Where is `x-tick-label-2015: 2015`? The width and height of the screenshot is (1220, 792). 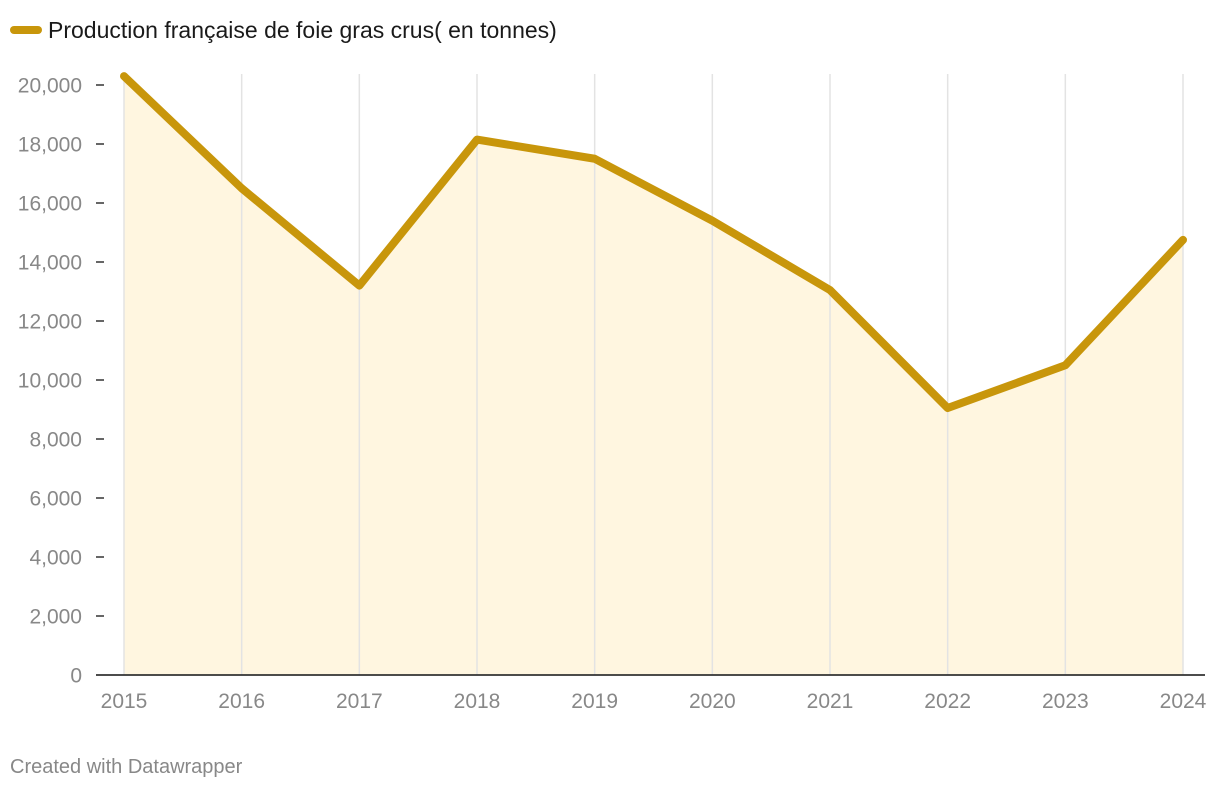 x-tick-label-2015: 2015 is located at coordinates (124, 701).